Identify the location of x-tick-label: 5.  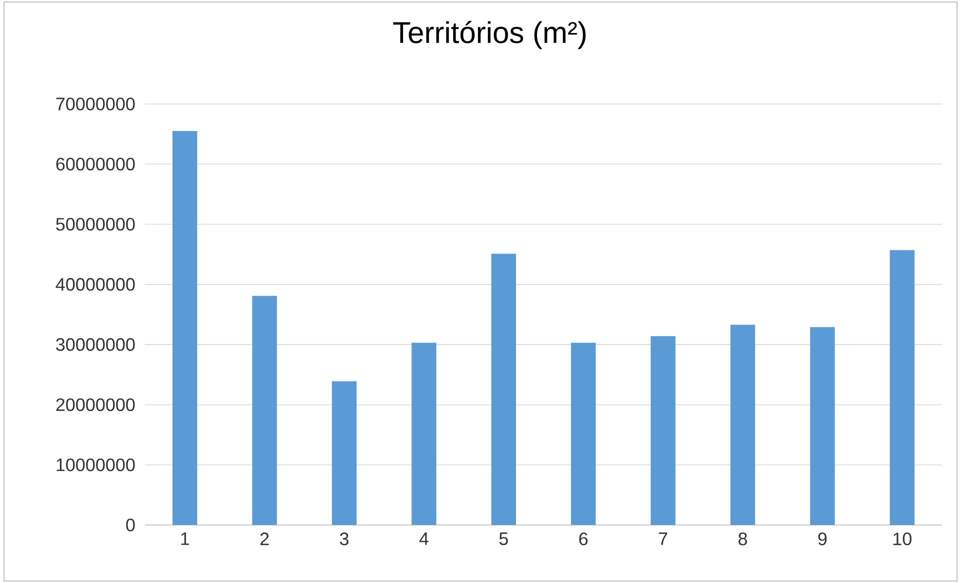
(503, 539).